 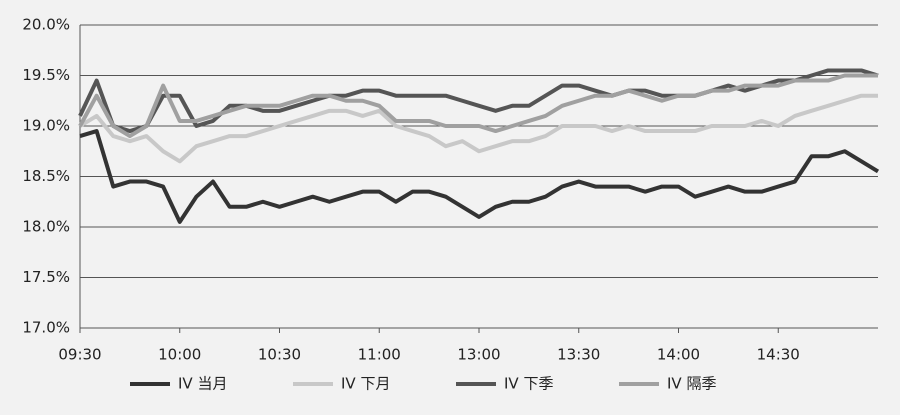 What do you see at coordinates (279, 355) in the screenshot?
I see `x-tick-label: 10:30` at bounding box center [279, 355].